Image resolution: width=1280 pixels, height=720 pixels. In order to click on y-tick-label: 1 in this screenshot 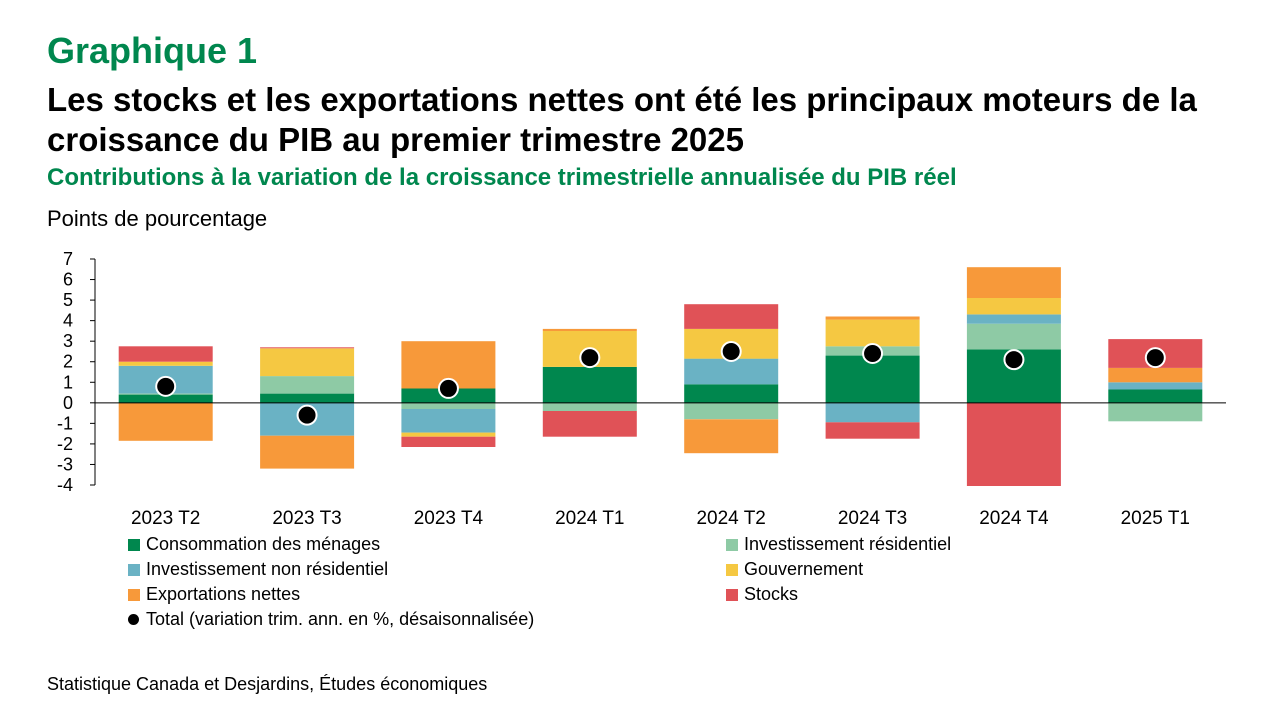, I will do `click(68, 382)`.